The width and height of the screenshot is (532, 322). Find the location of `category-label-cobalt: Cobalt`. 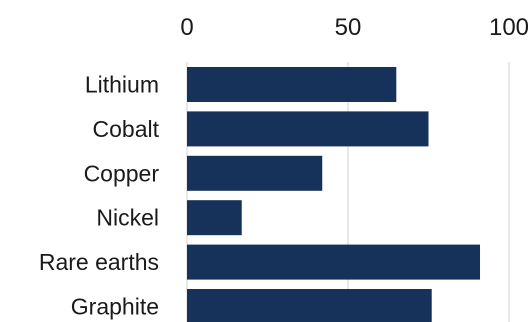

category-label-cobalt: Cobalt is located at coordinates (126, 129).